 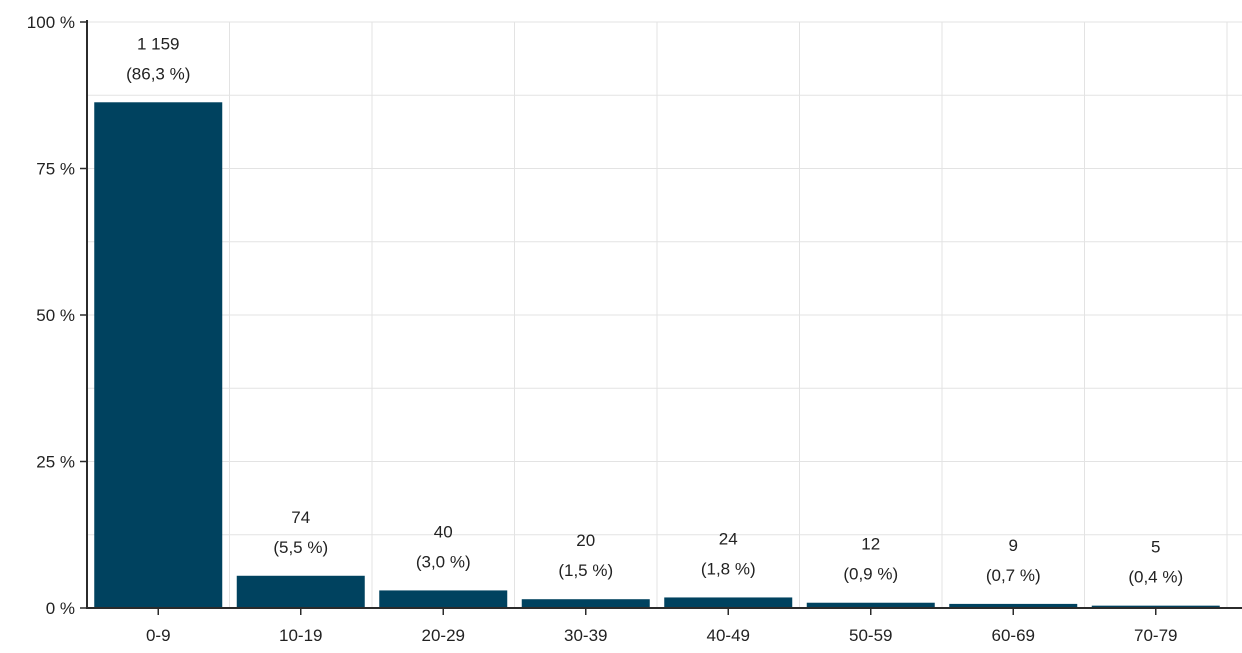 I want to click on data-label-percent: (0,4 %), so click(x=1155, y=577).